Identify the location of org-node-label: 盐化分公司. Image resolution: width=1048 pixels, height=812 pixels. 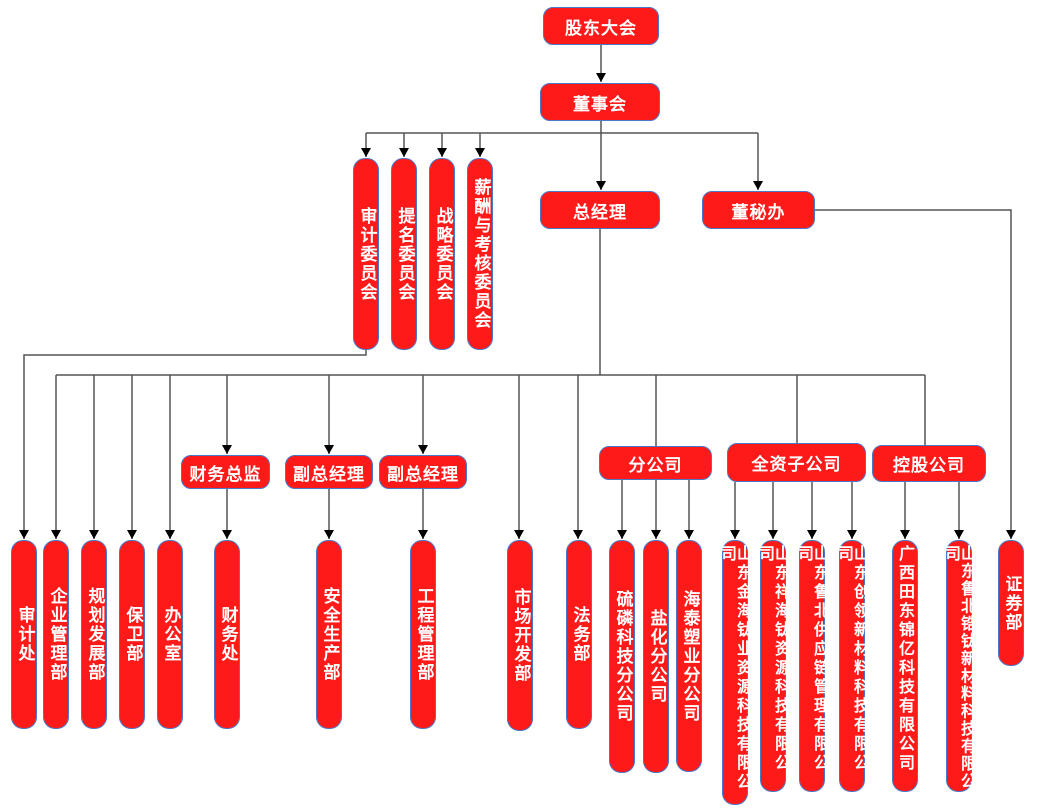
(656, 656).